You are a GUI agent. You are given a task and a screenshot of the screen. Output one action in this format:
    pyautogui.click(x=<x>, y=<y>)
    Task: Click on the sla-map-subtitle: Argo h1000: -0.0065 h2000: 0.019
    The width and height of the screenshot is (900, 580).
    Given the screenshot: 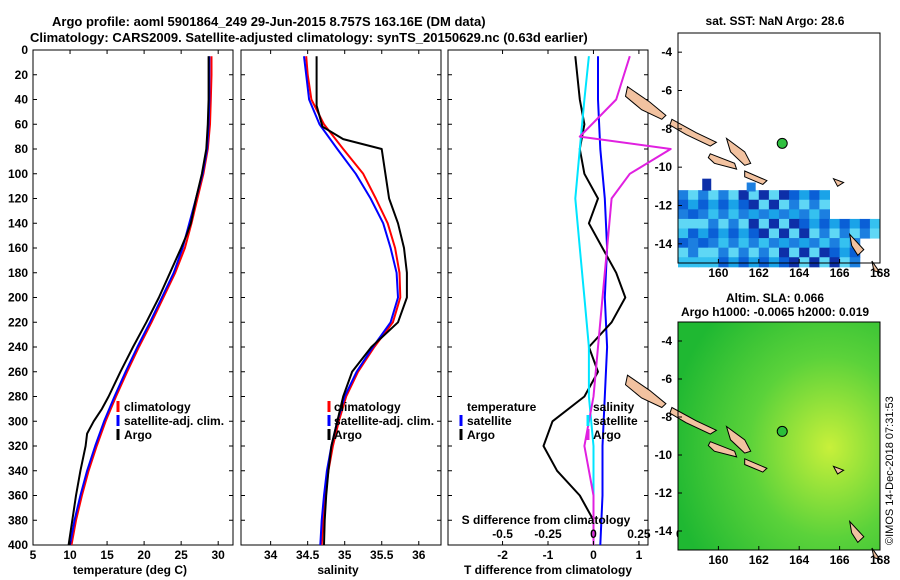 What is the action you would take?
    pyautogui.click(x=775, y=312)
    